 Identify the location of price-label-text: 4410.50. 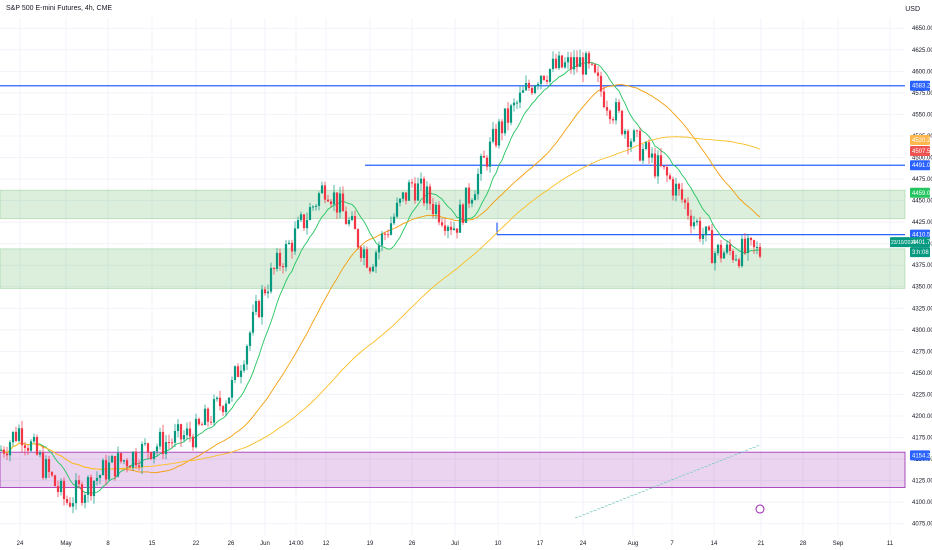
(922, 236).